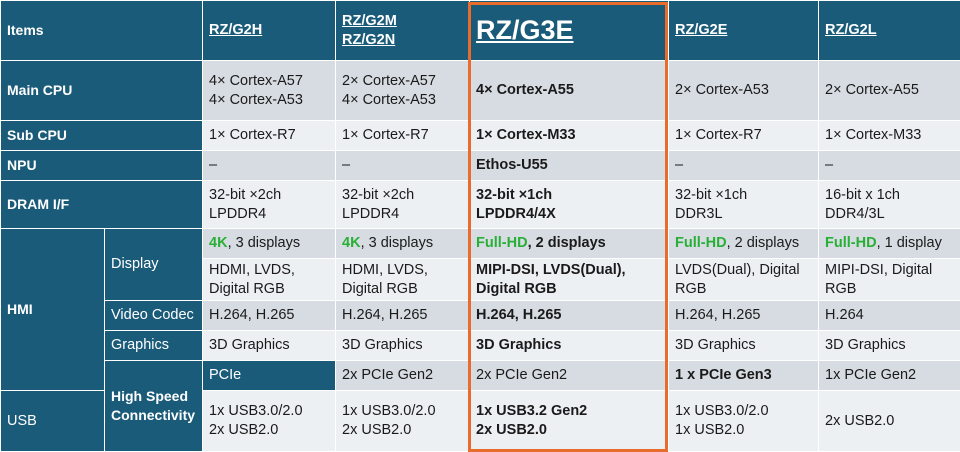  I want to click on cell: 2× Cortex-A53, so click(744, 91).